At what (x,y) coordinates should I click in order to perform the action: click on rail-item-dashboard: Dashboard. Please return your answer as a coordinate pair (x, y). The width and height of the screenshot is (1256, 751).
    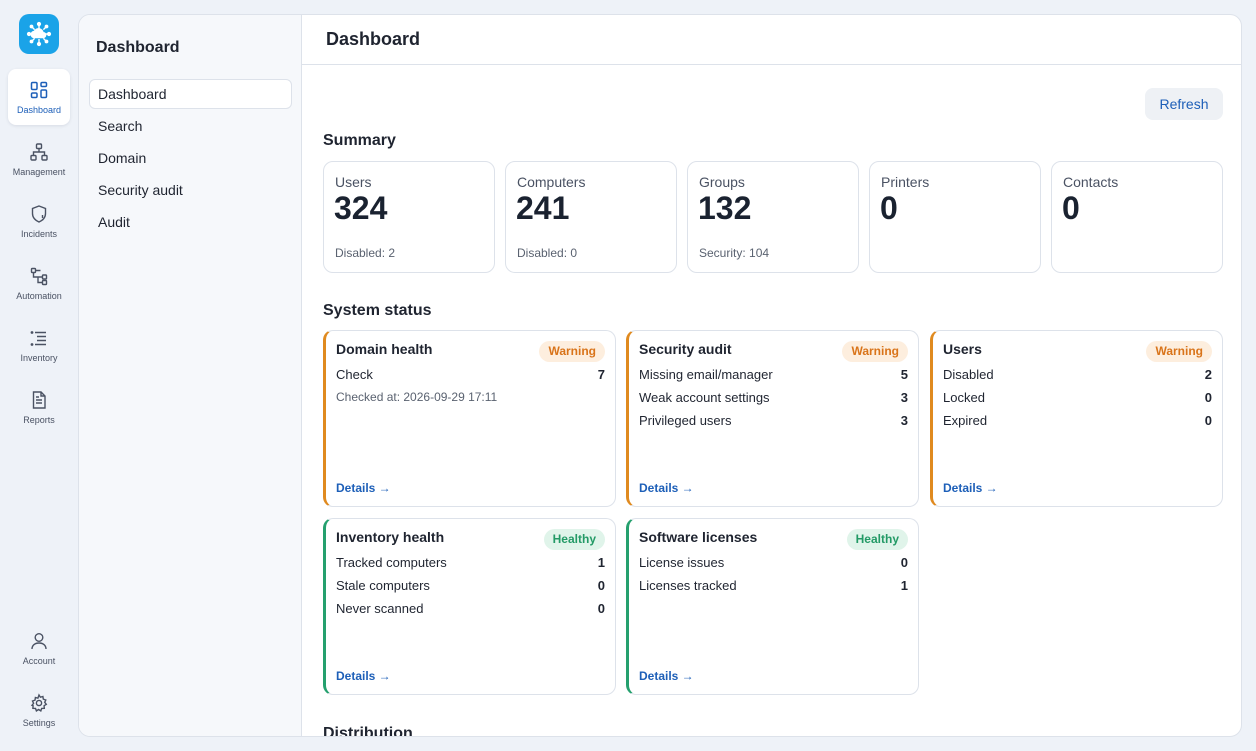
    Looking at the image, I should click on (39, 97).